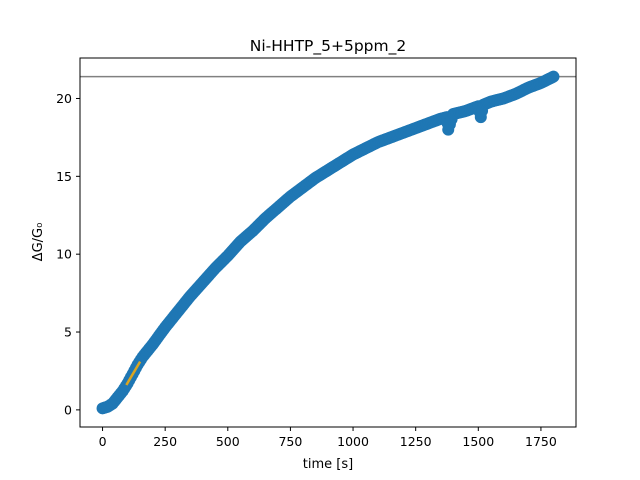  I want to click on y-tick-label: 15, so click(64, 176).